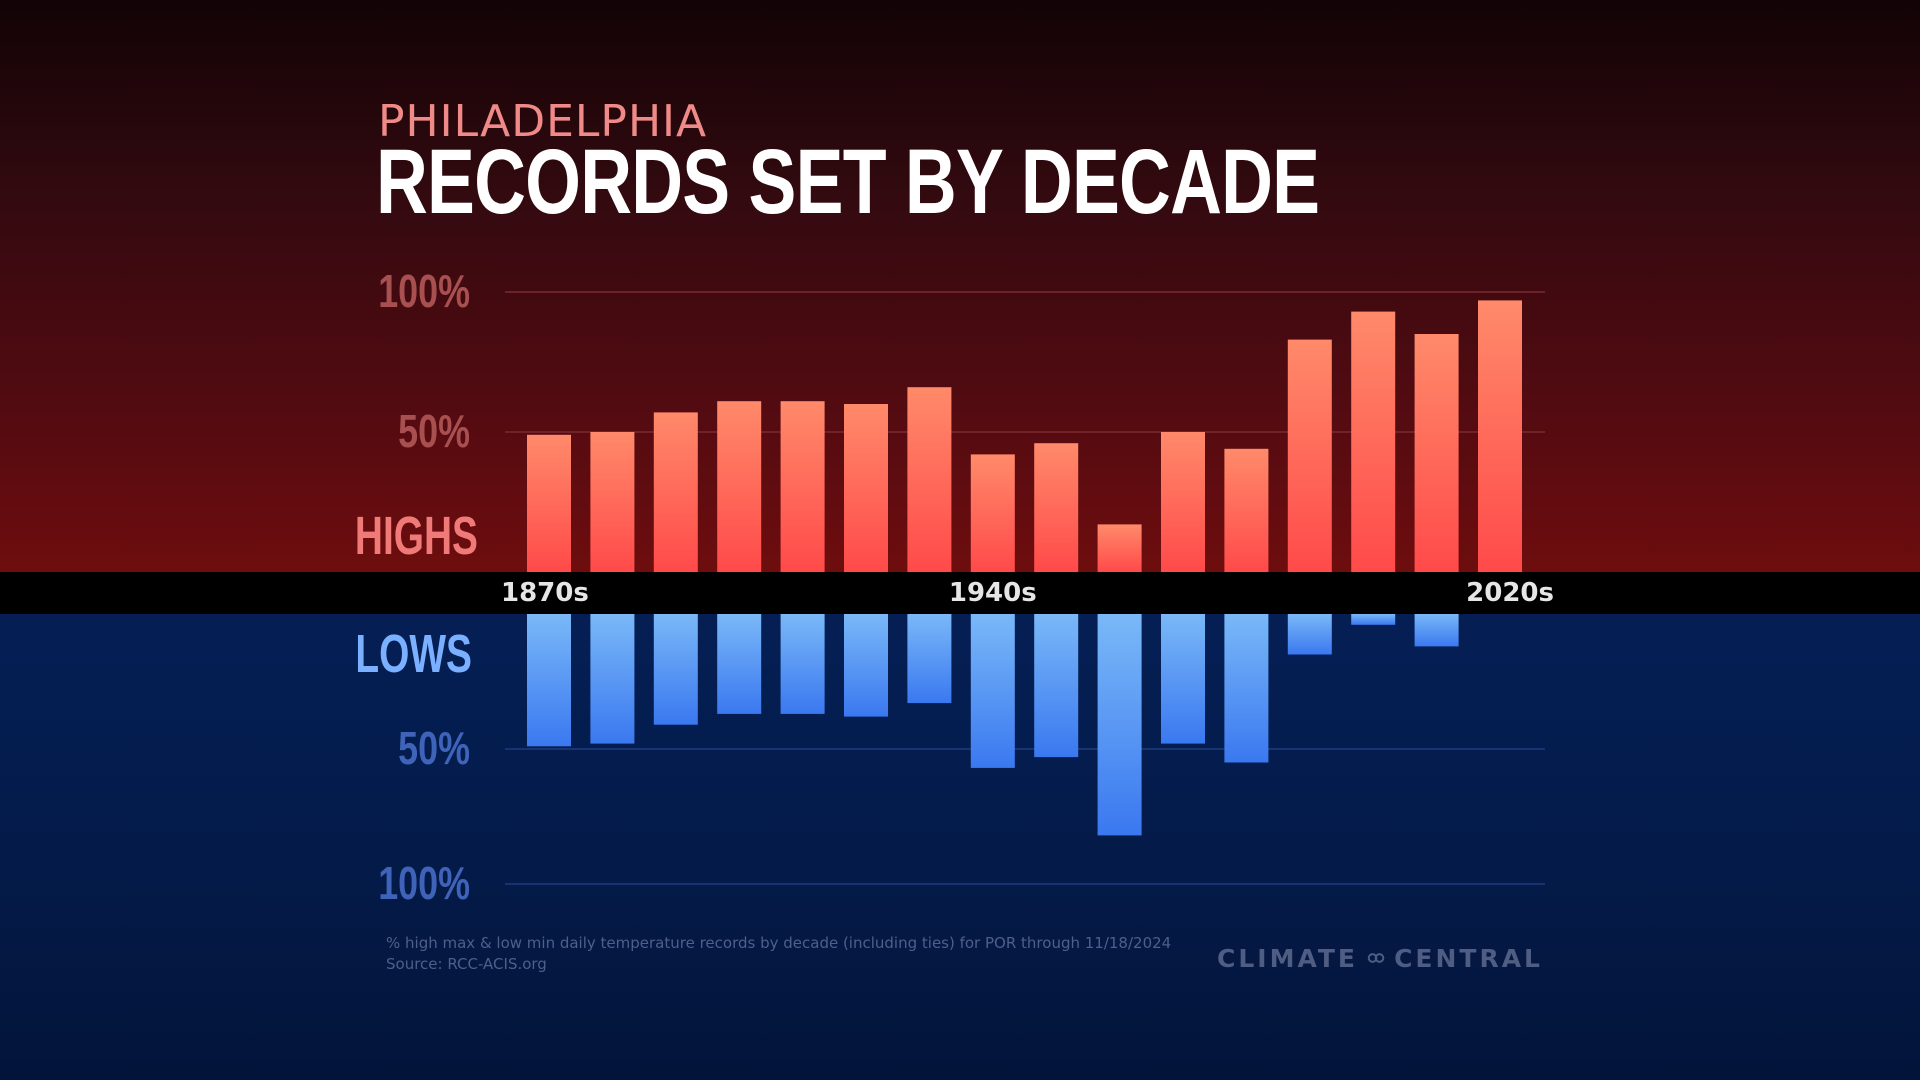 Image resolution: width=1920 pixels, height=1080 pixels. I want to click on bar-highs-1900s, so click(739, 486).